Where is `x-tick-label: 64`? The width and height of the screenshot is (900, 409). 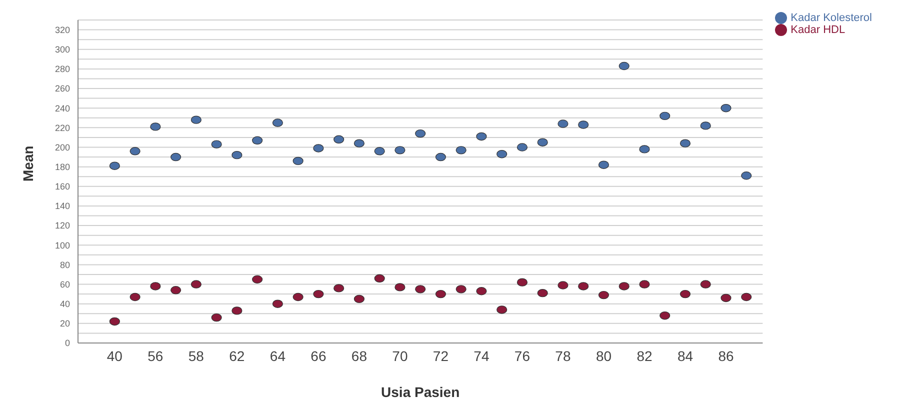 x-tick-label: 64 is located at coordinates (278, 356).